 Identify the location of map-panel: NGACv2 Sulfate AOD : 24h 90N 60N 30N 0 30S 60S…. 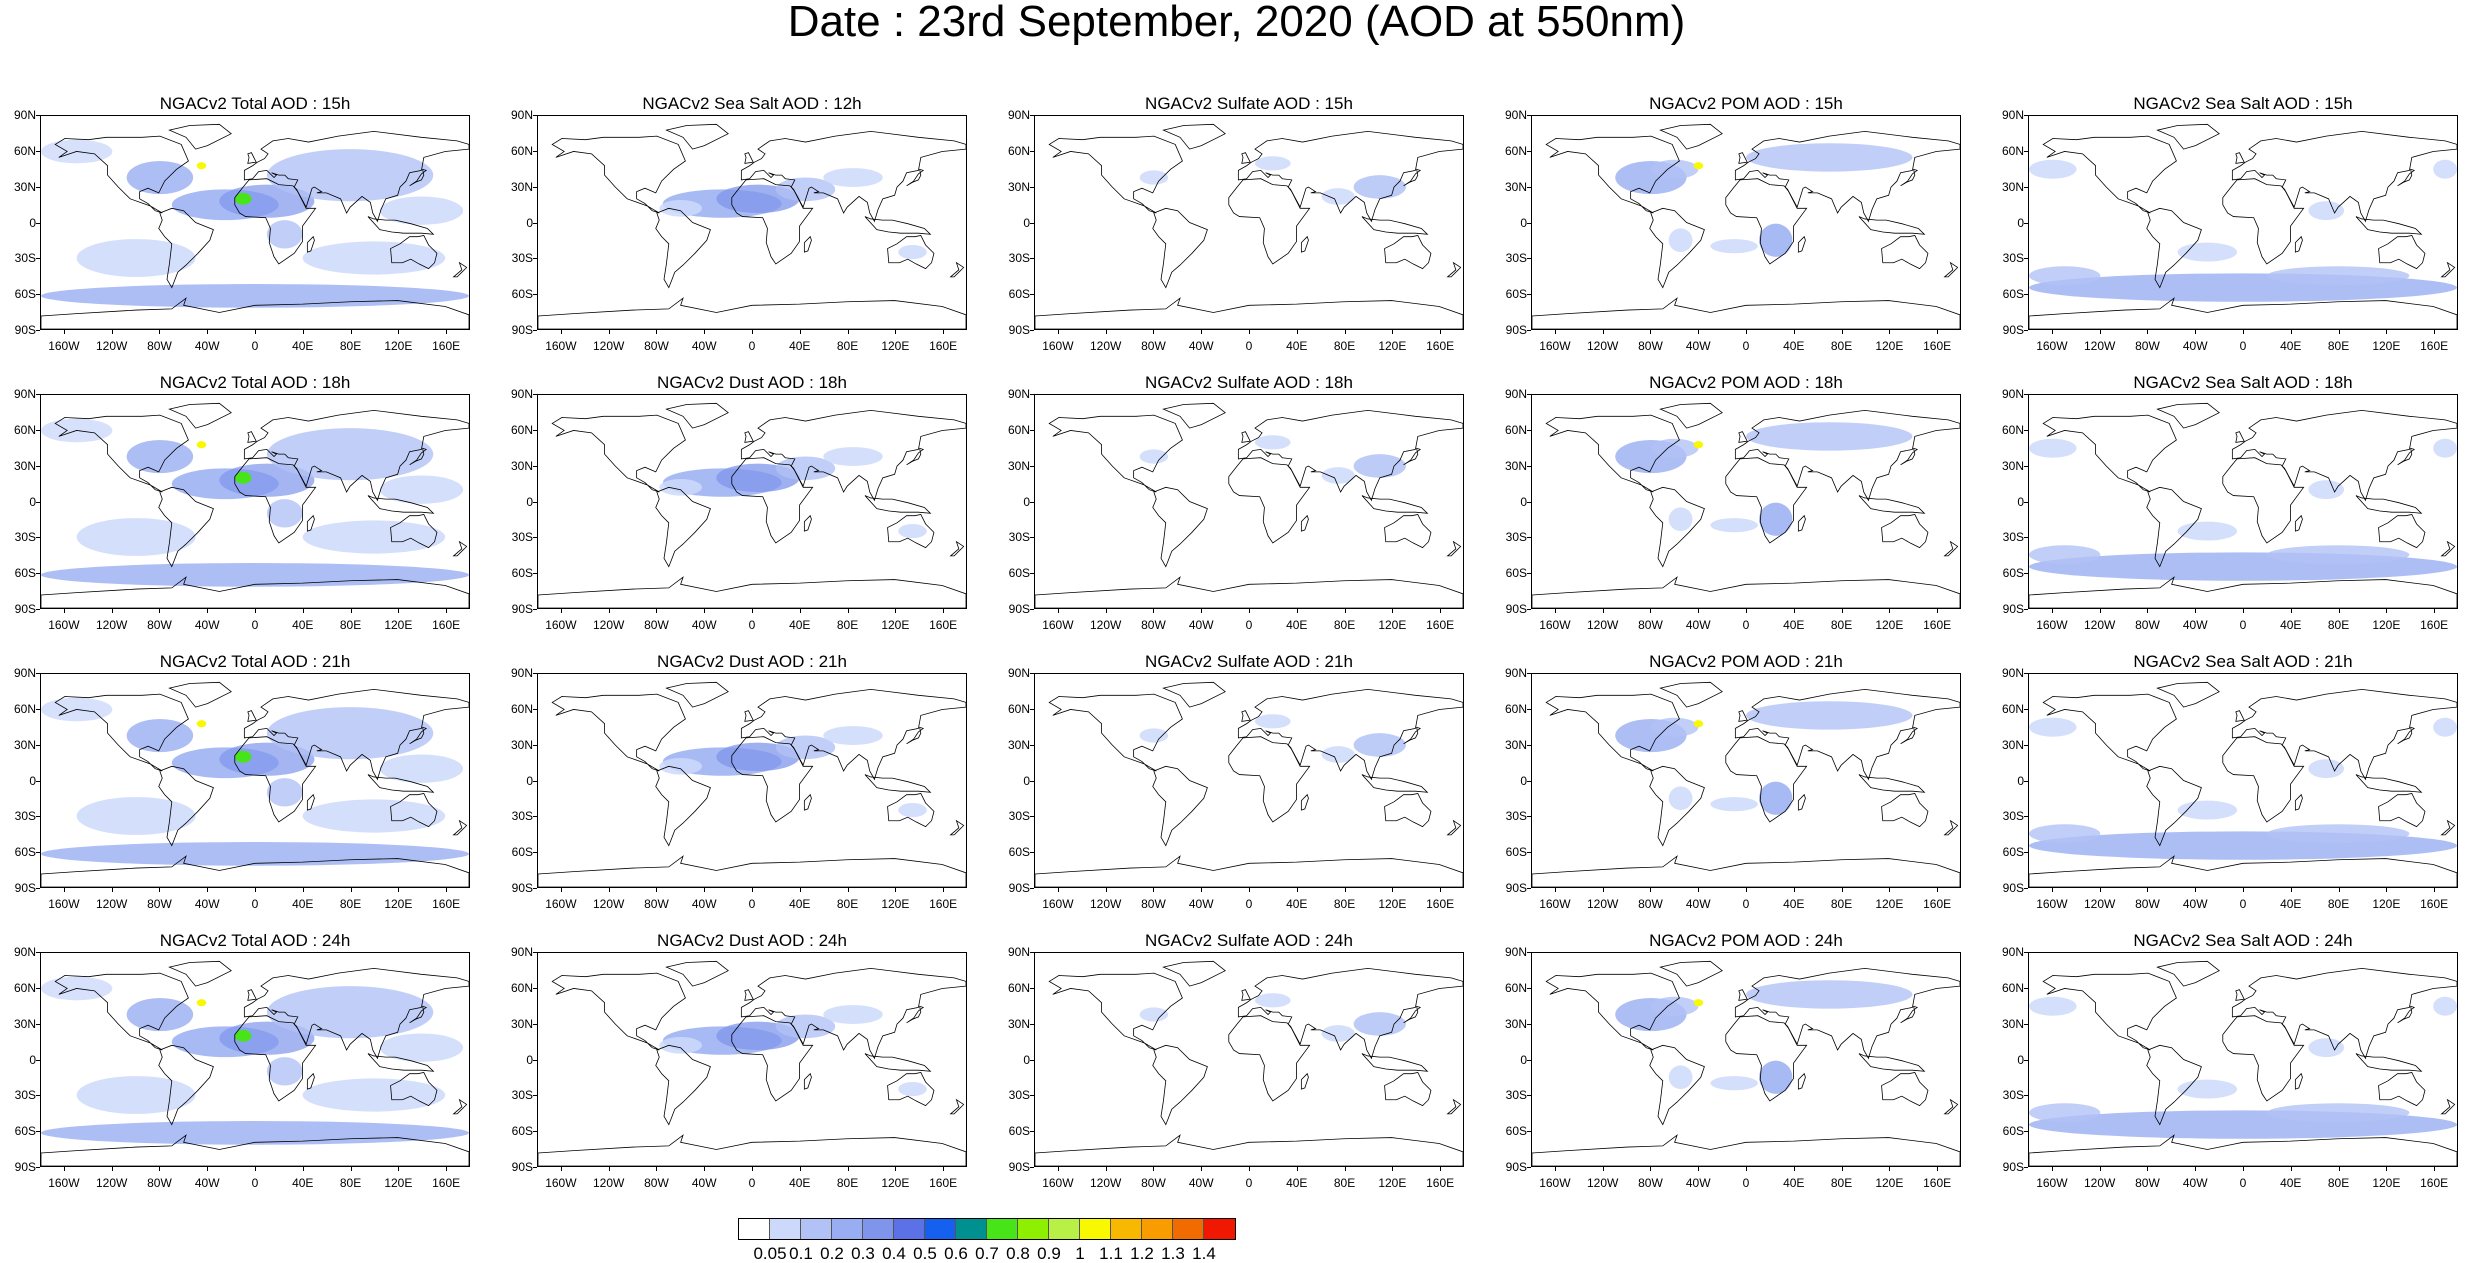
(1229, 1066).